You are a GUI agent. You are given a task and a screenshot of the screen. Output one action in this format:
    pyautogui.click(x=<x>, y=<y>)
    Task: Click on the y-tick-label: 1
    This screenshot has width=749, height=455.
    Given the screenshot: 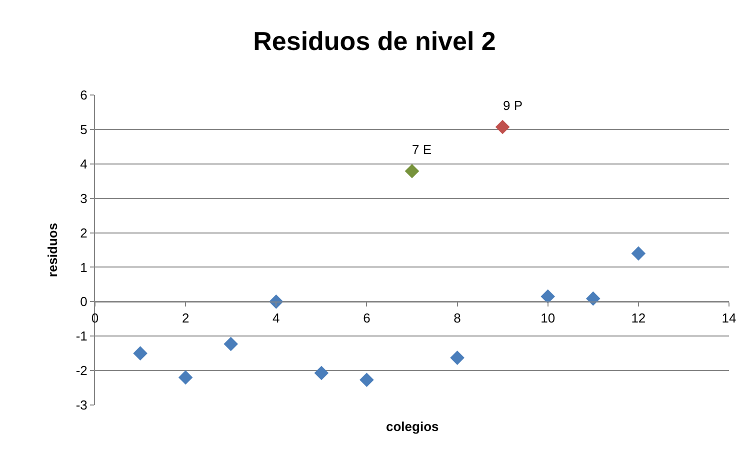 What is the action you would take?
    pyautogui.click(x=84, y=267)
    